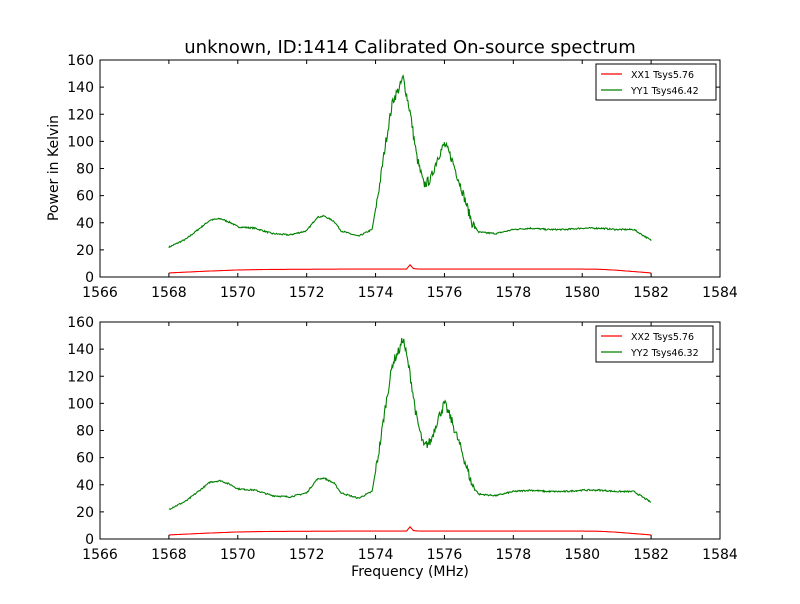 This screenshot has width=800, height=604. I want to click on legend-label: XX1 Tsys5.76, so click(662, 75).